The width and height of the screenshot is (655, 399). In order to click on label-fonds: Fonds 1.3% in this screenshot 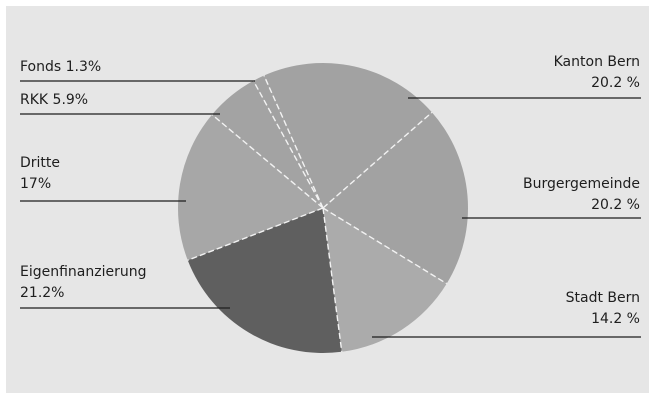, I will do `click(60, 67)`.